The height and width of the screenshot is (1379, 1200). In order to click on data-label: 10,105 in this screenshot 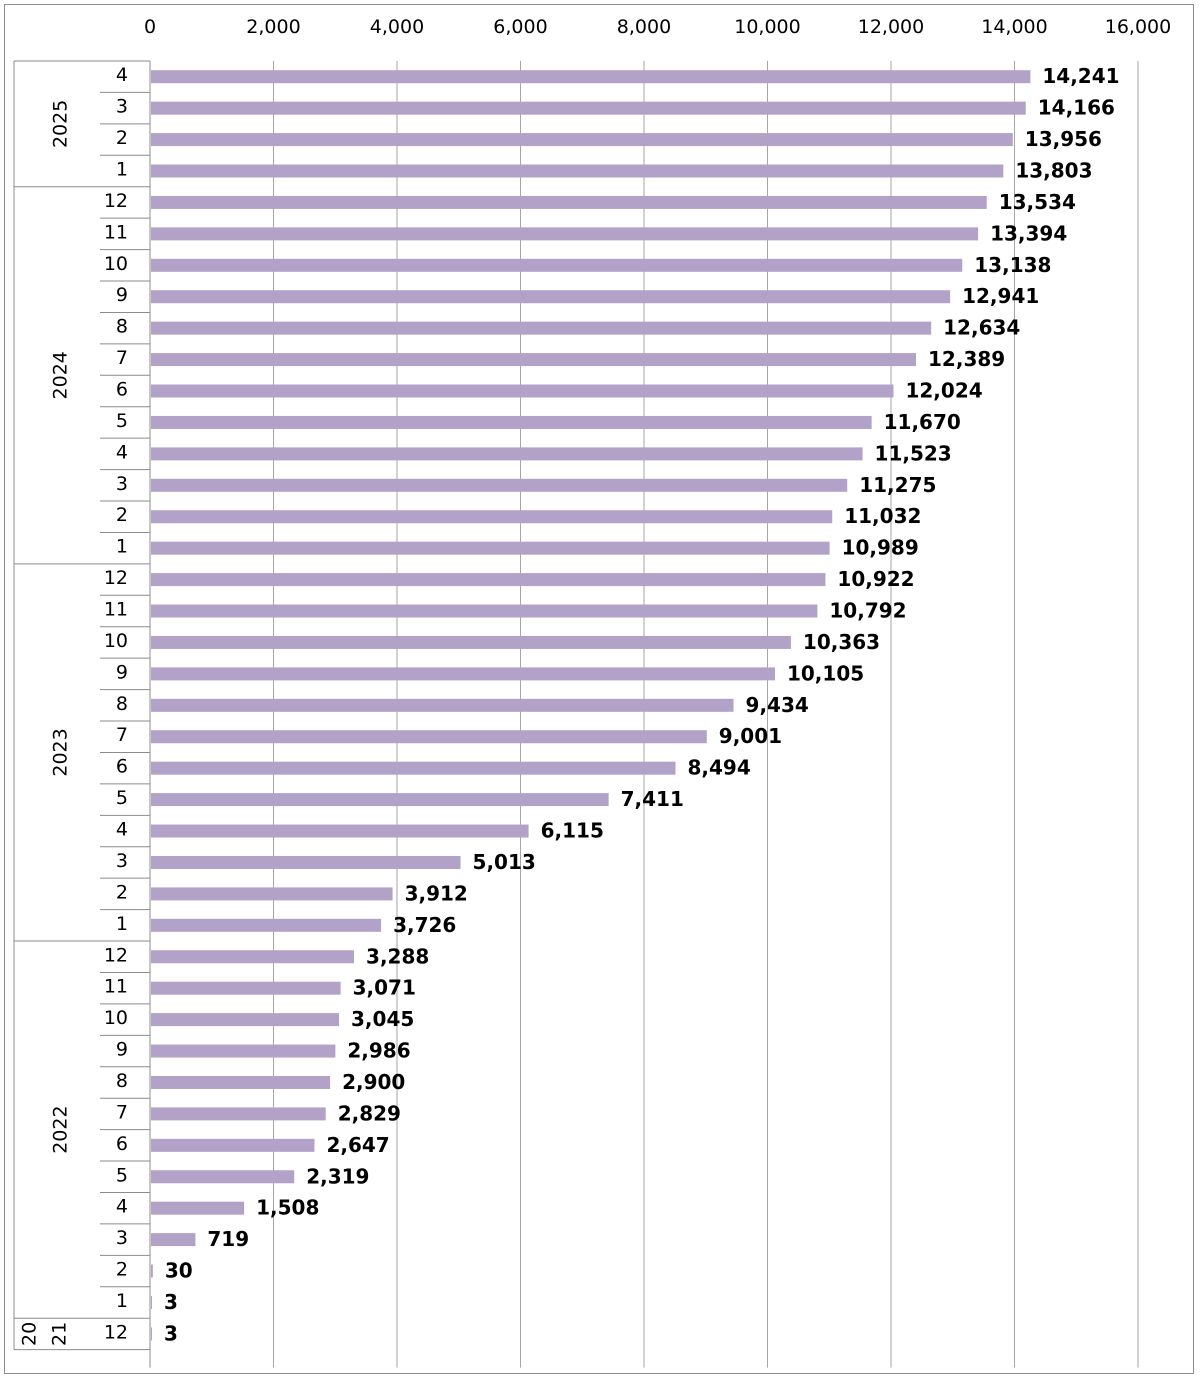, I will do `click(825, 673)`.